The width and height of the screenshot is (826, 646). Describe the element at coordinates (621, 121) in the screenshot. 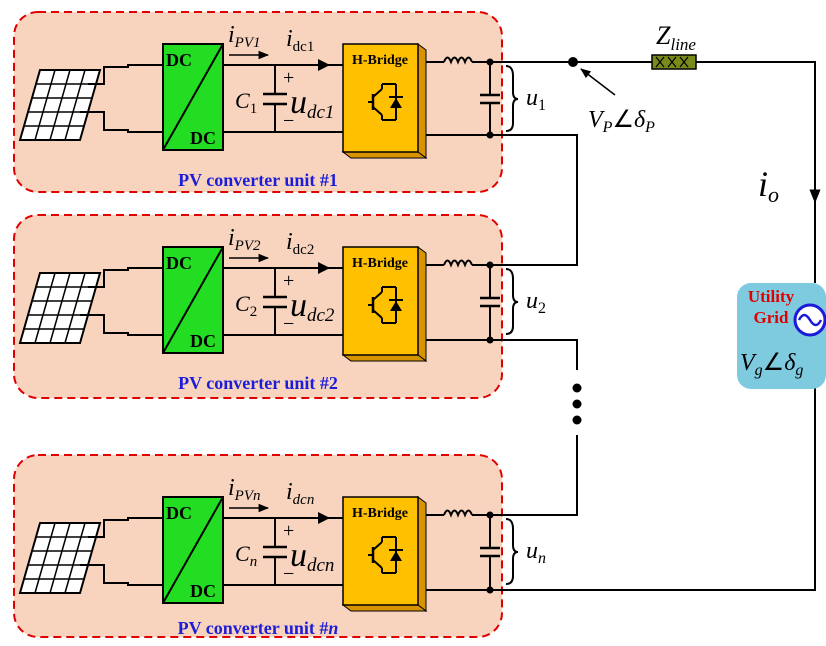

I see `pcc-voltage-label: VP∠δP` at that location.